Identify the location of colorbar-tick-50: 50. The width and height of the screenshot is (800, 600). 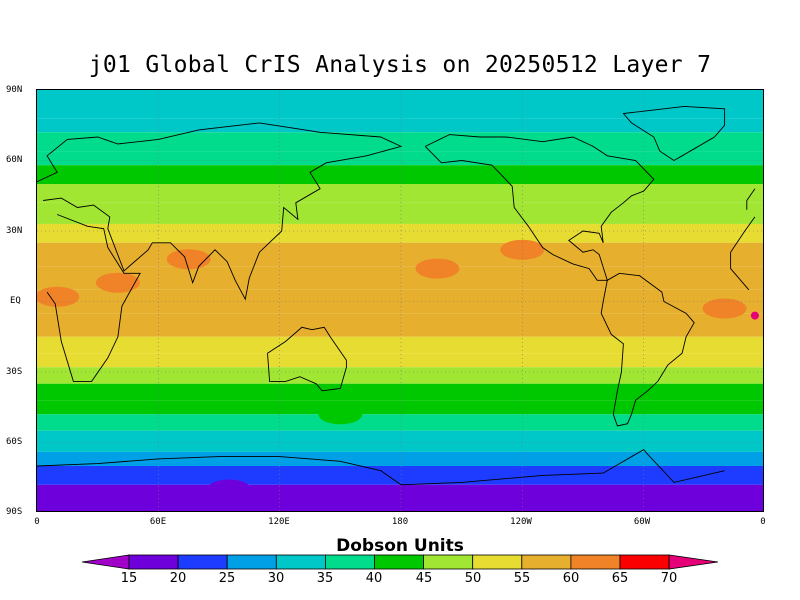
(473, 578).